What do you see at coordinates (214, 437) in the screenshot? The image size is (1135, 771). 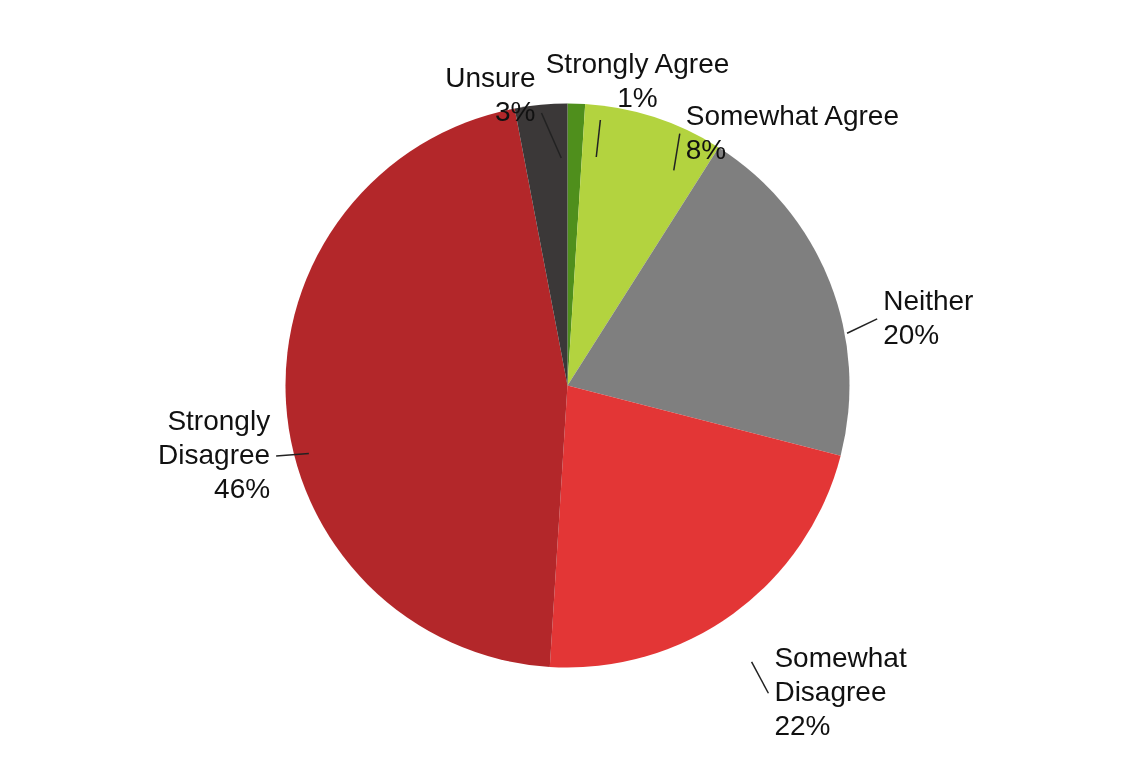 I see `slice-label: Strongly Disagree` at bounding box center [214, 437].